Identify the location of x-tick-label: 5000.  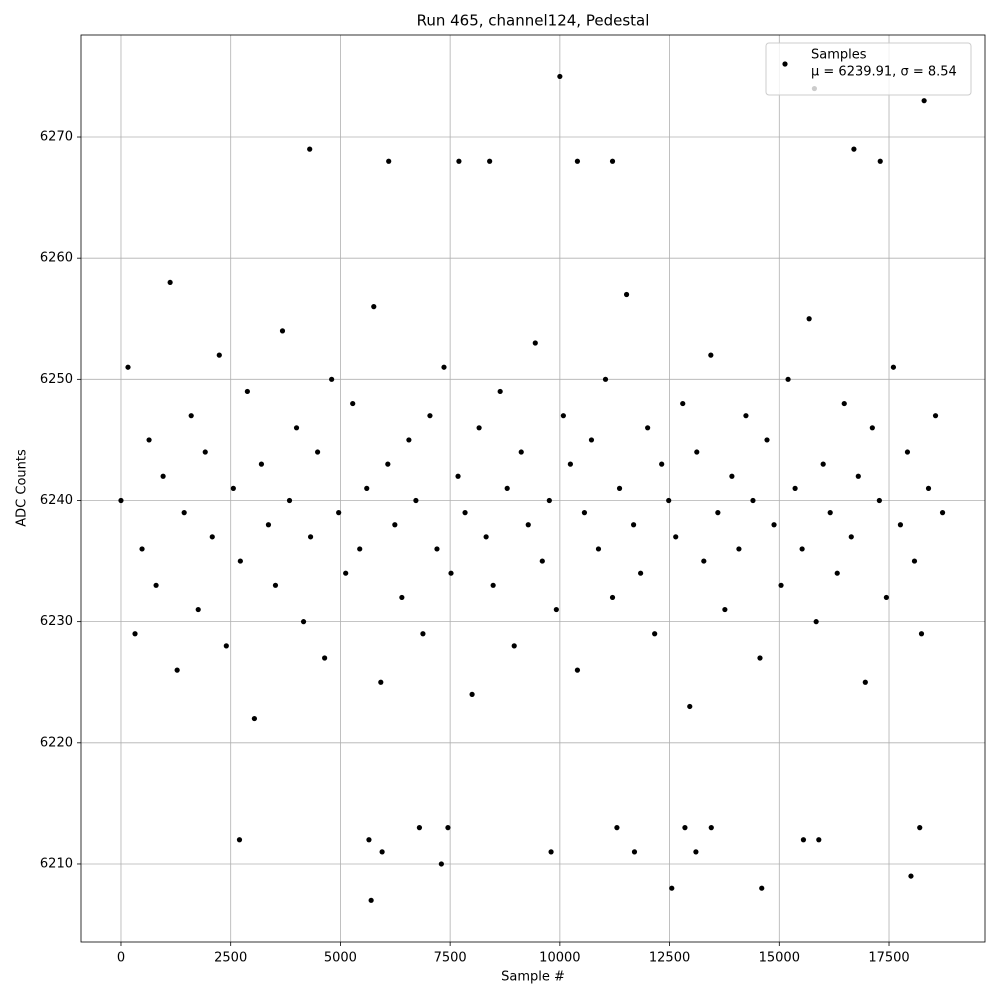
(340, 958).